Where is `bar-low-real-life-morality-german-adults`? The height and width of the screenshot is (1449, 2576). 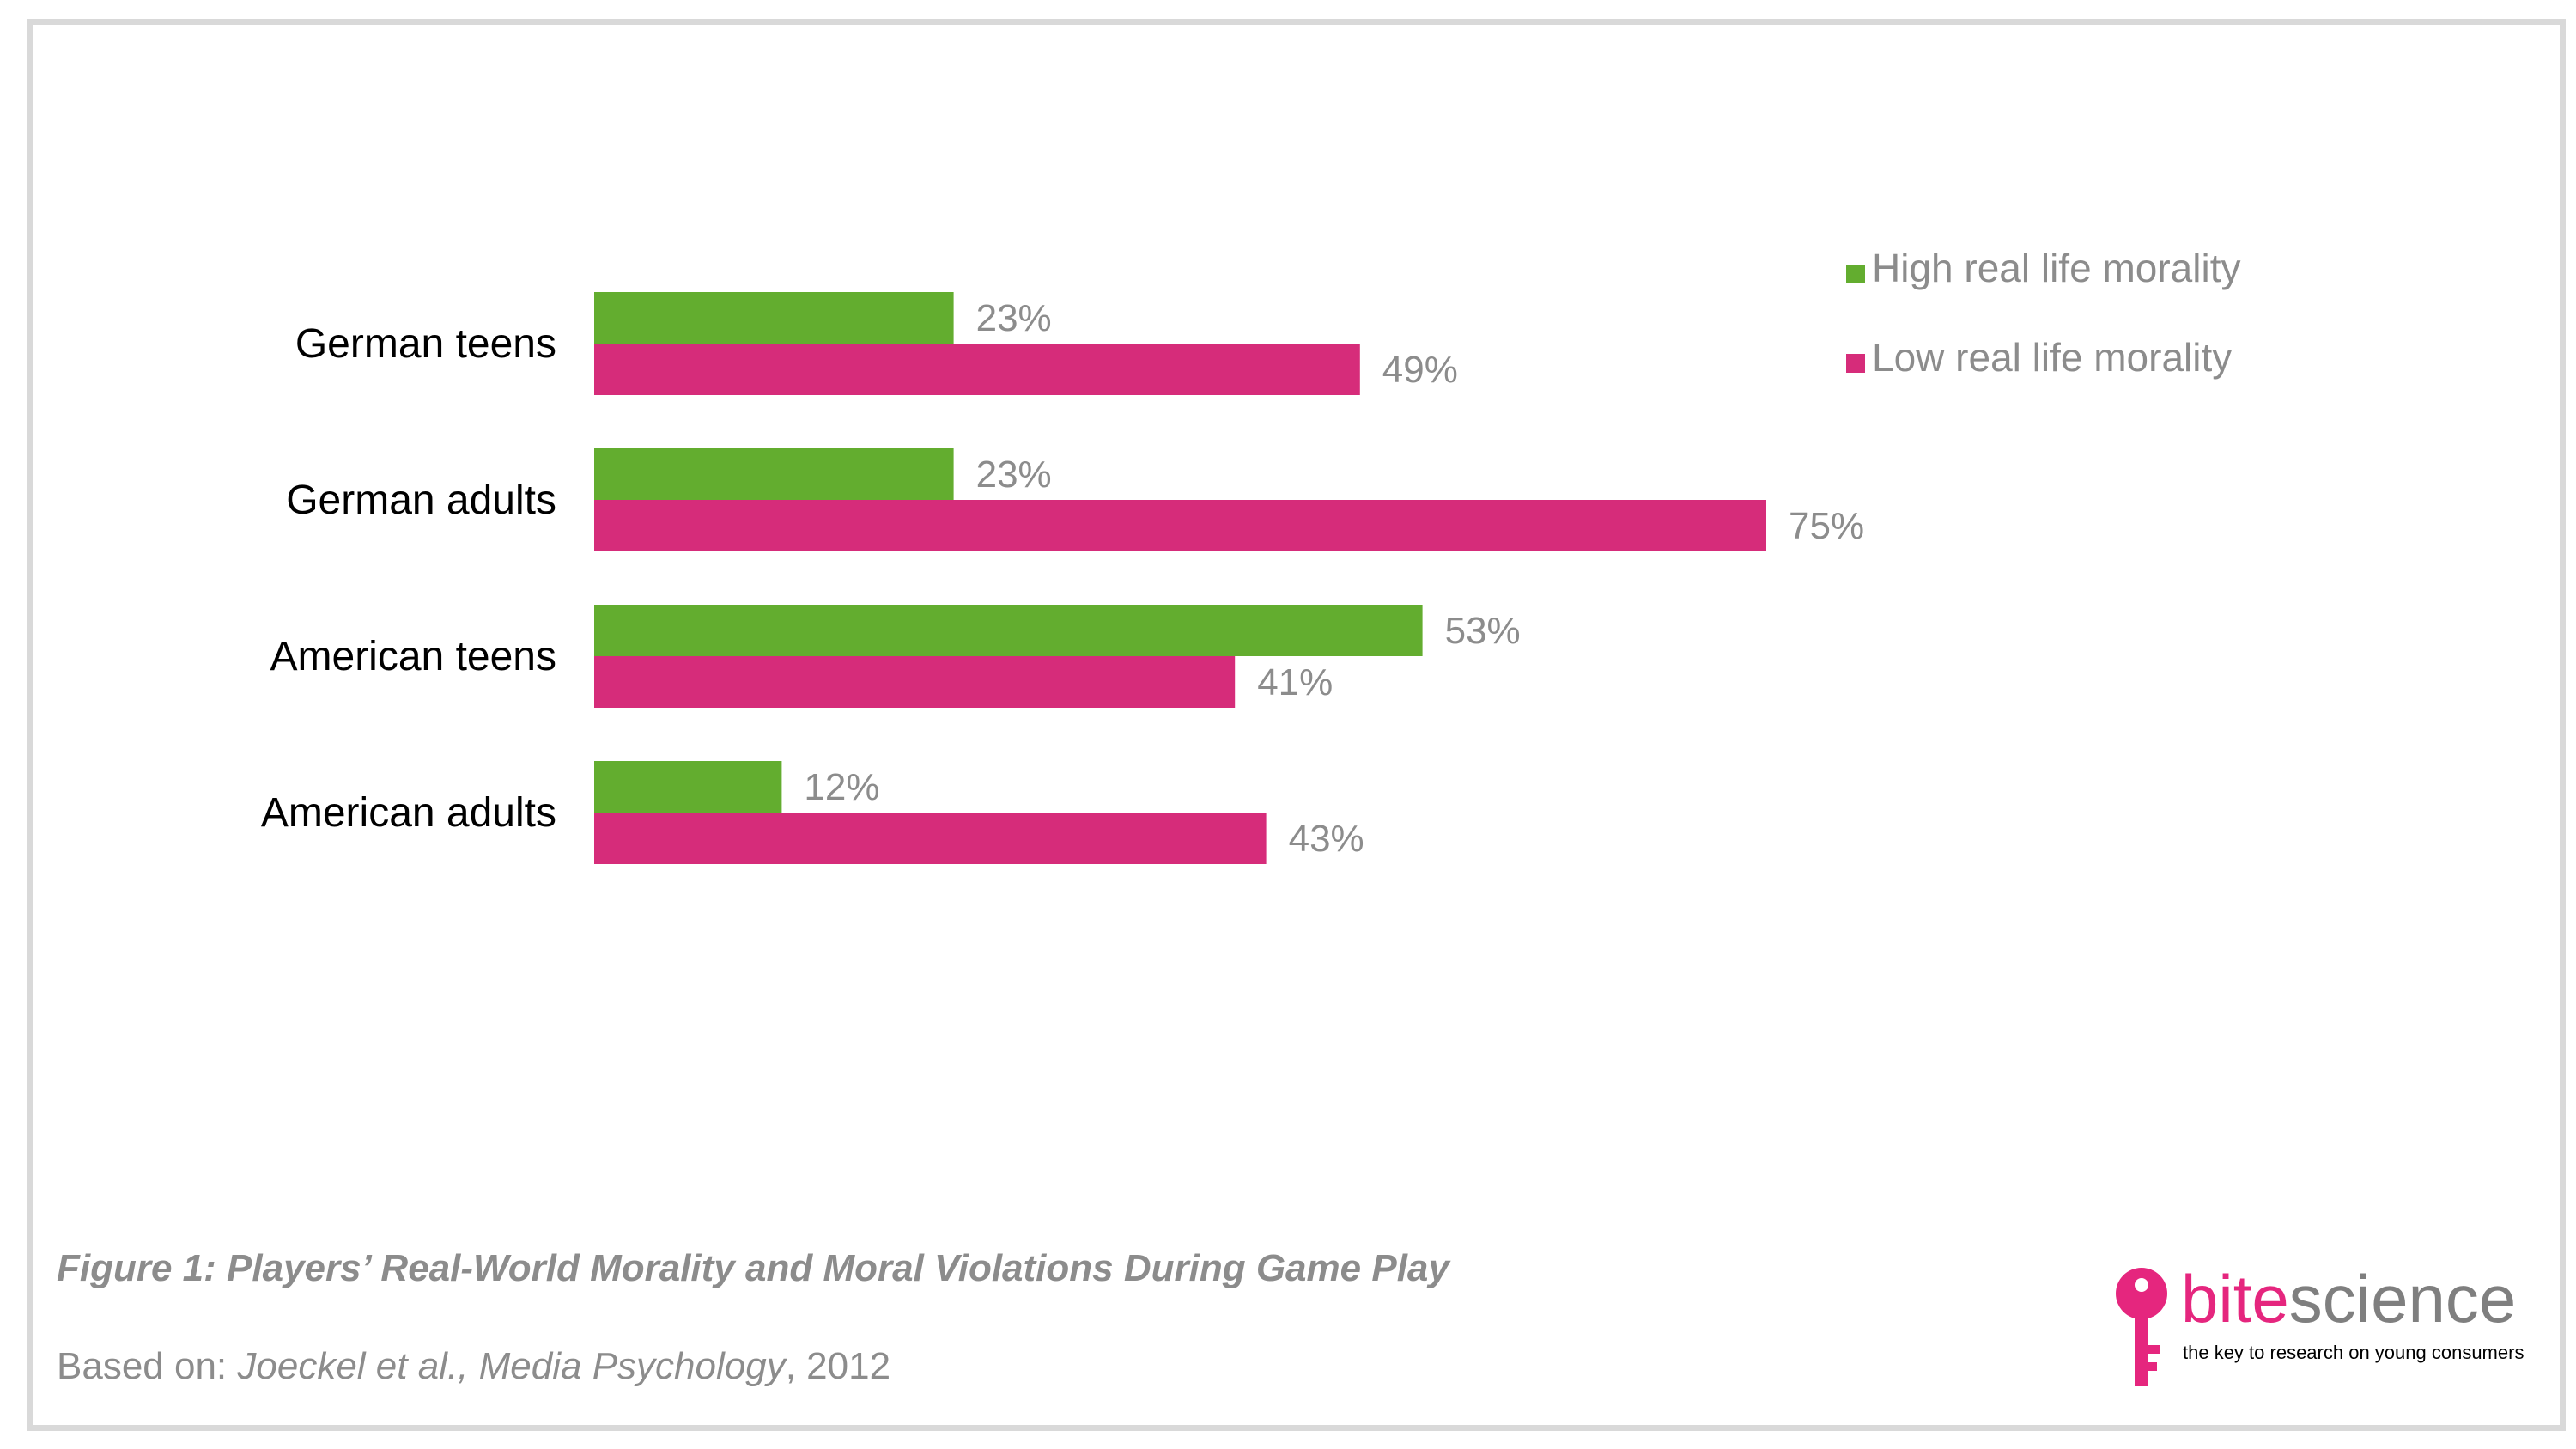 bar-low-real-life-morality-german-adults is located at coordinates (1180, 525).